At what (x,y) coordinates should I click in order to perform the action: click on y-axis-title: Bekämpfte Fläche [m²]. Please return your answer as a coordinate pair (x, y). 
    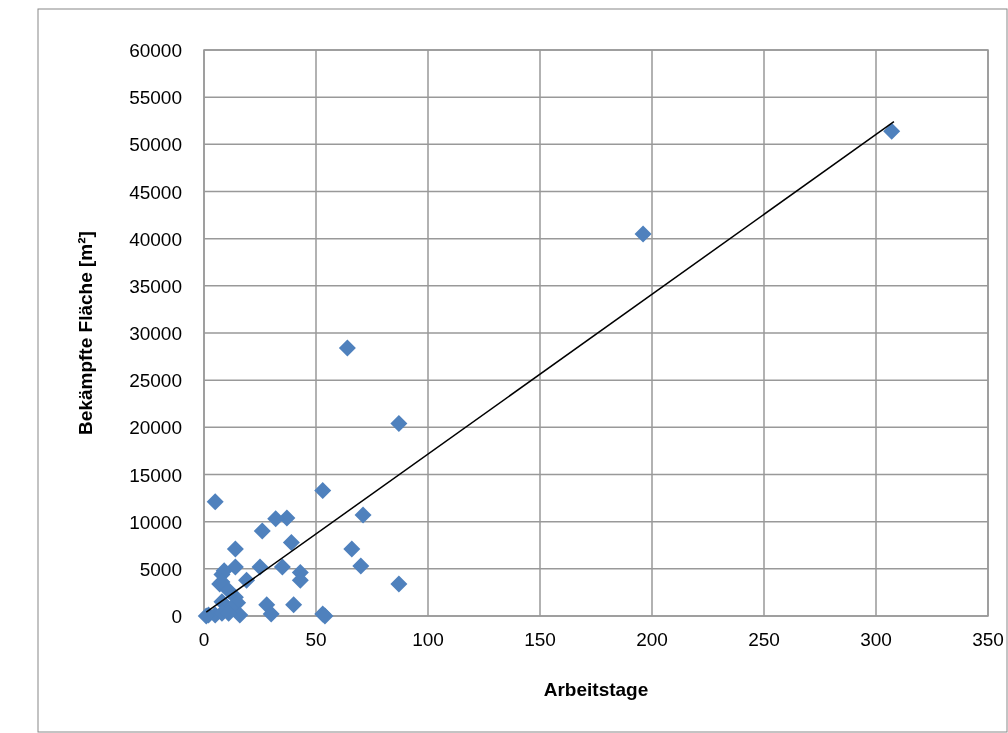
    Looking at the image, I should click on (85, 333).